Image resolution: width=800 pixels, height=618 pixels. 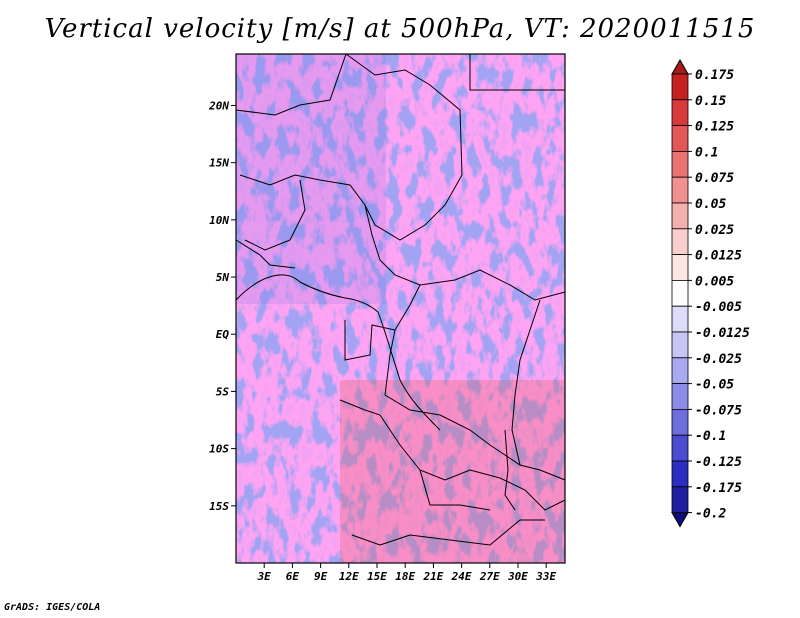 I want to click on x-tick-label: 21E, so click(x=432, y=576).